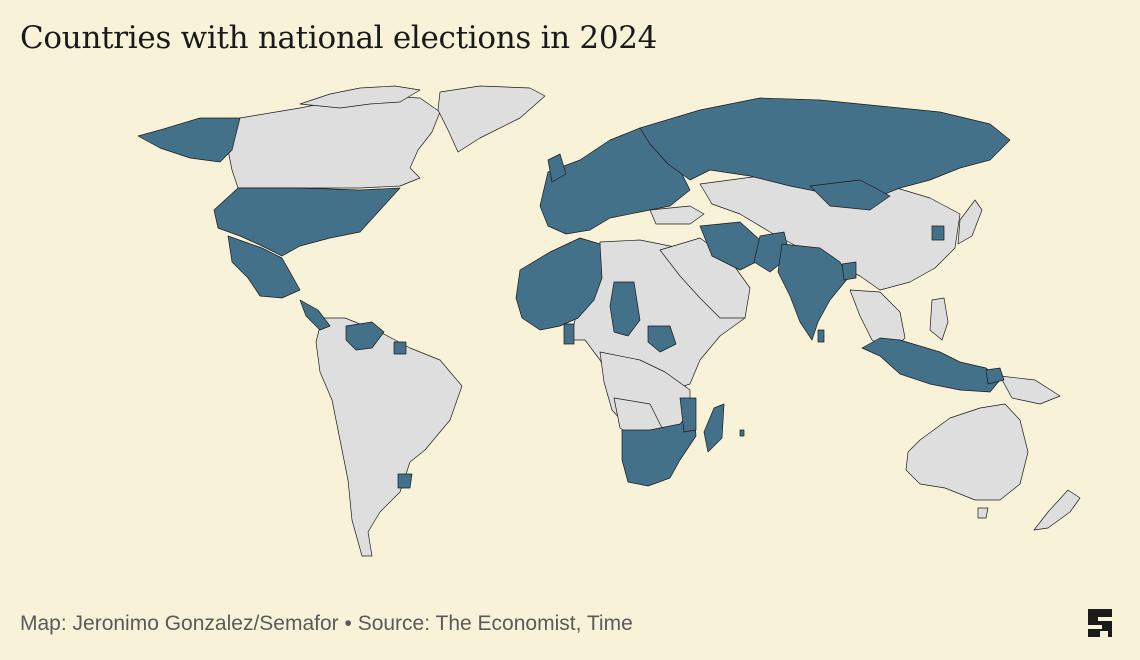 This screenshot has height=660, width=1140. Describe the element at coordinates (360, 97) in the screenshot. I see `arctic-islands` at that location.